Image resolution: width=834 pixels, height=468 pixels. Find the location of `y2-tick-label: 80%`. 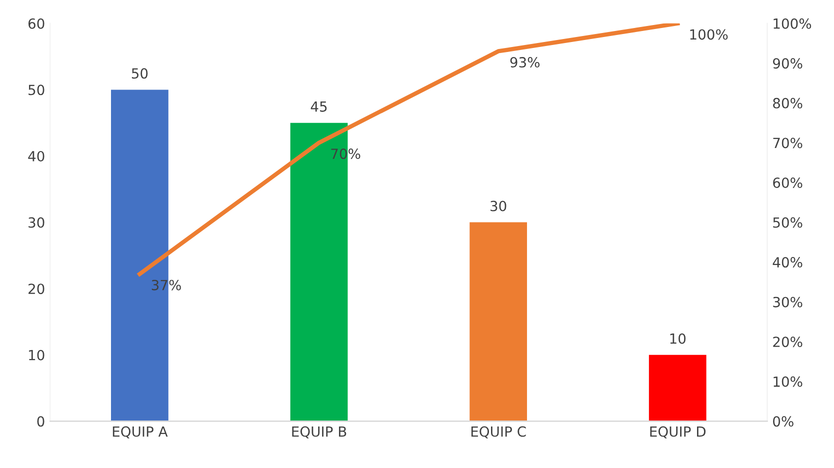

y2-tick-label: 80% is located at coordinates (787, 103).